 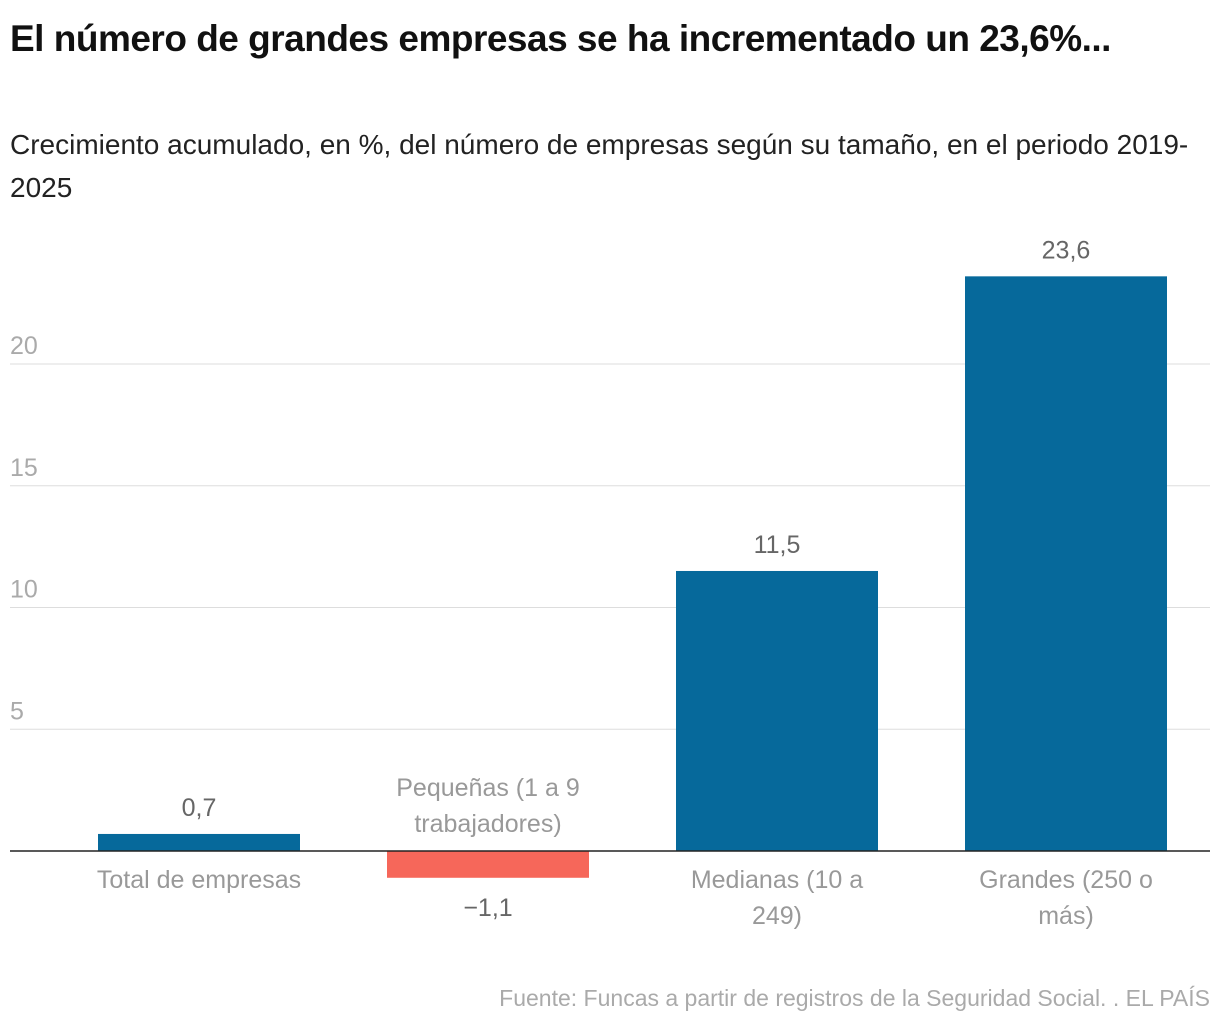 I want to click on category-label: Grandes (250 o, so click(x=1066, y=880).